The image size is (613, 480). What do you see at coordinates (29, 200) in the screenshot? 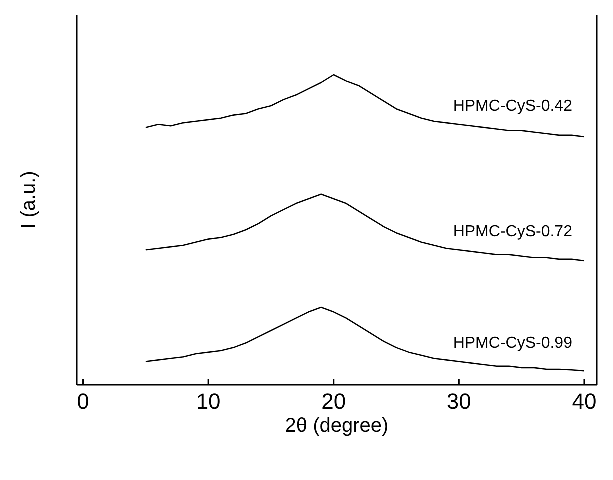
I see `y-axis-title: I (a.u.)` at bounding box center [29, 200].